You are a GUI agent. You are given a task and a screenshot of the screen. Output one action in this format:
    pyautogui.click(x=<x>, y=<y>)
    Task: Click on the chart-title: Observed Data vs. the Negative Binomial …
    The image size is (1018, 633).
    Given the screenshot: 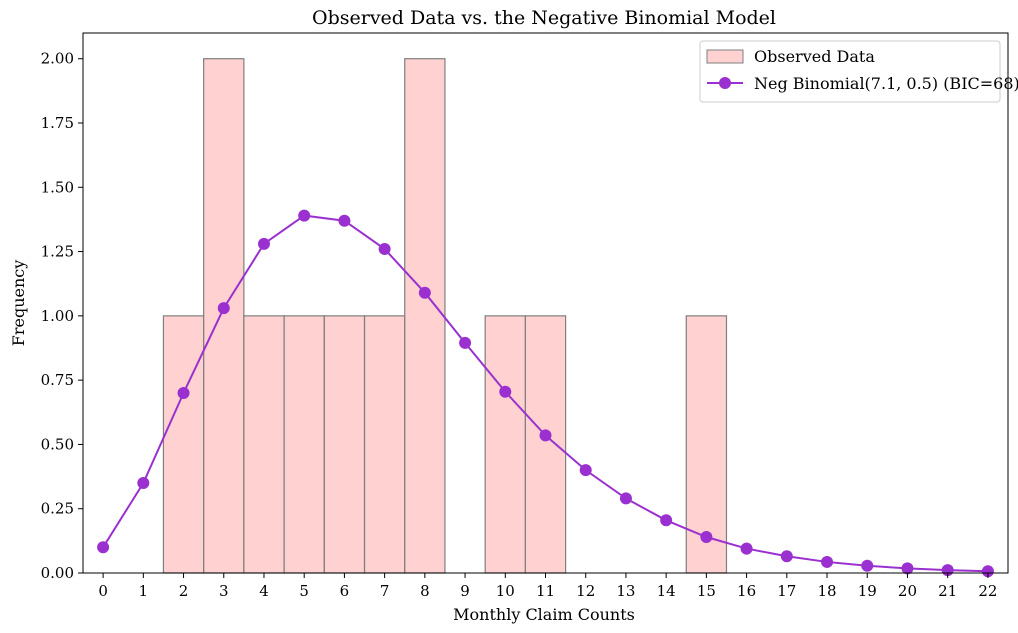 What is the action you would take?
    pyautogui.click(x=544, y=18)
    